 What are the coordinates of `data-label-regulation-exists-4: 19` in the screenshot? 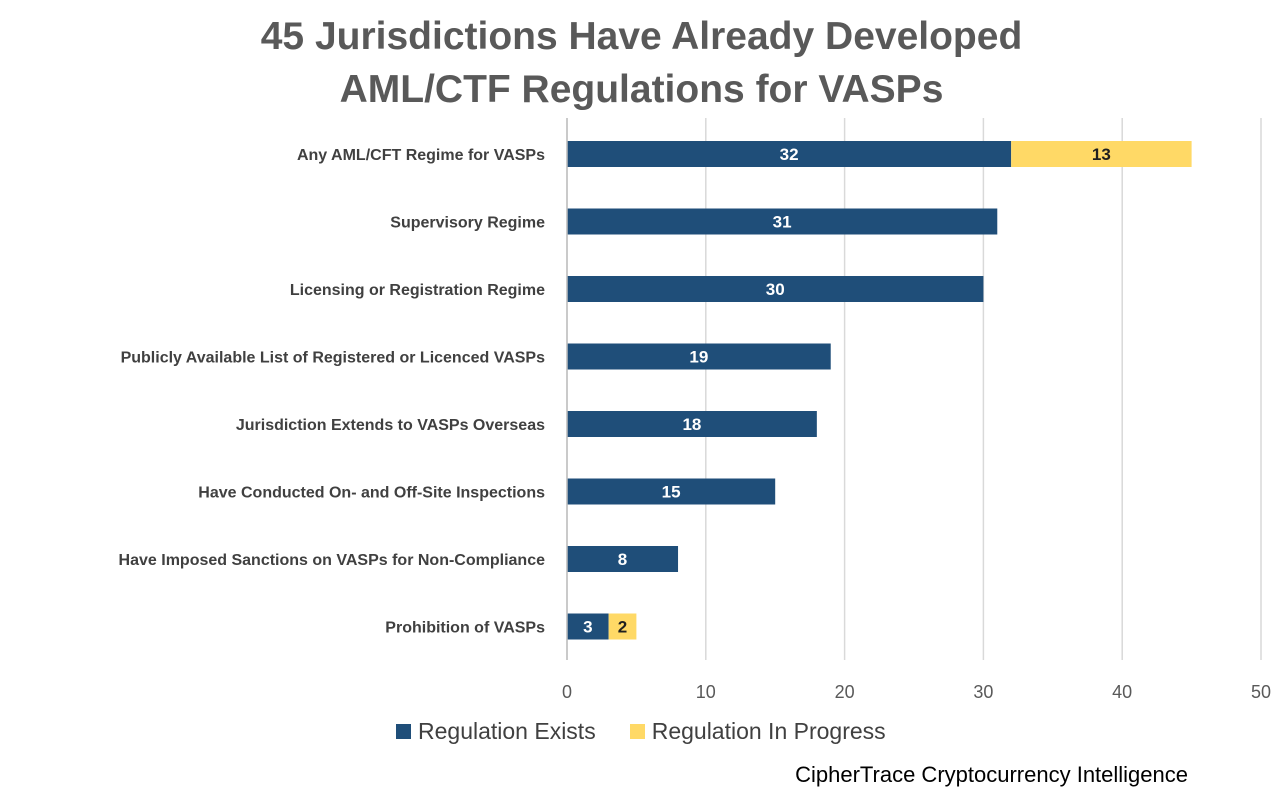 It's located at (698, 357).